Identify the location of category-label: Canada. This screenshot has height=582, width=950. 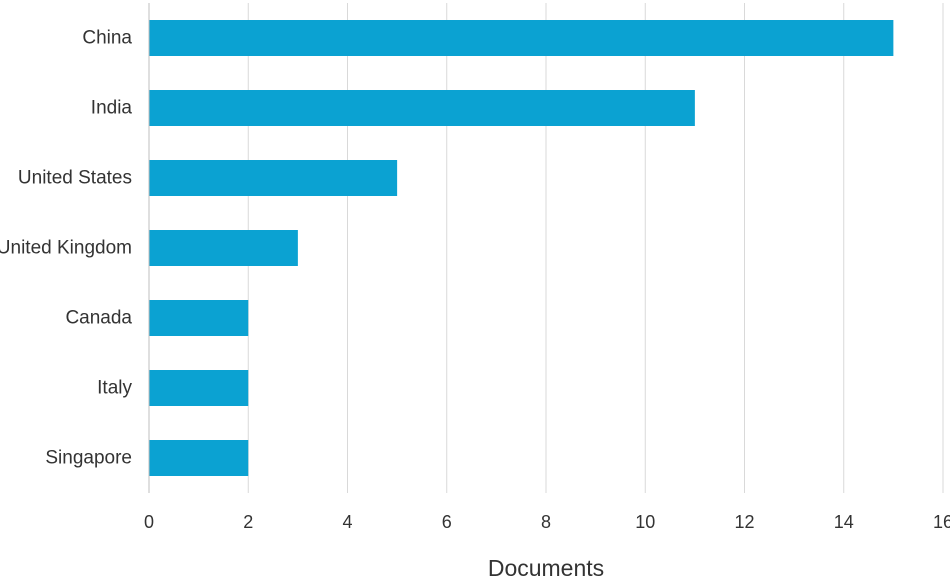
(98, 318).